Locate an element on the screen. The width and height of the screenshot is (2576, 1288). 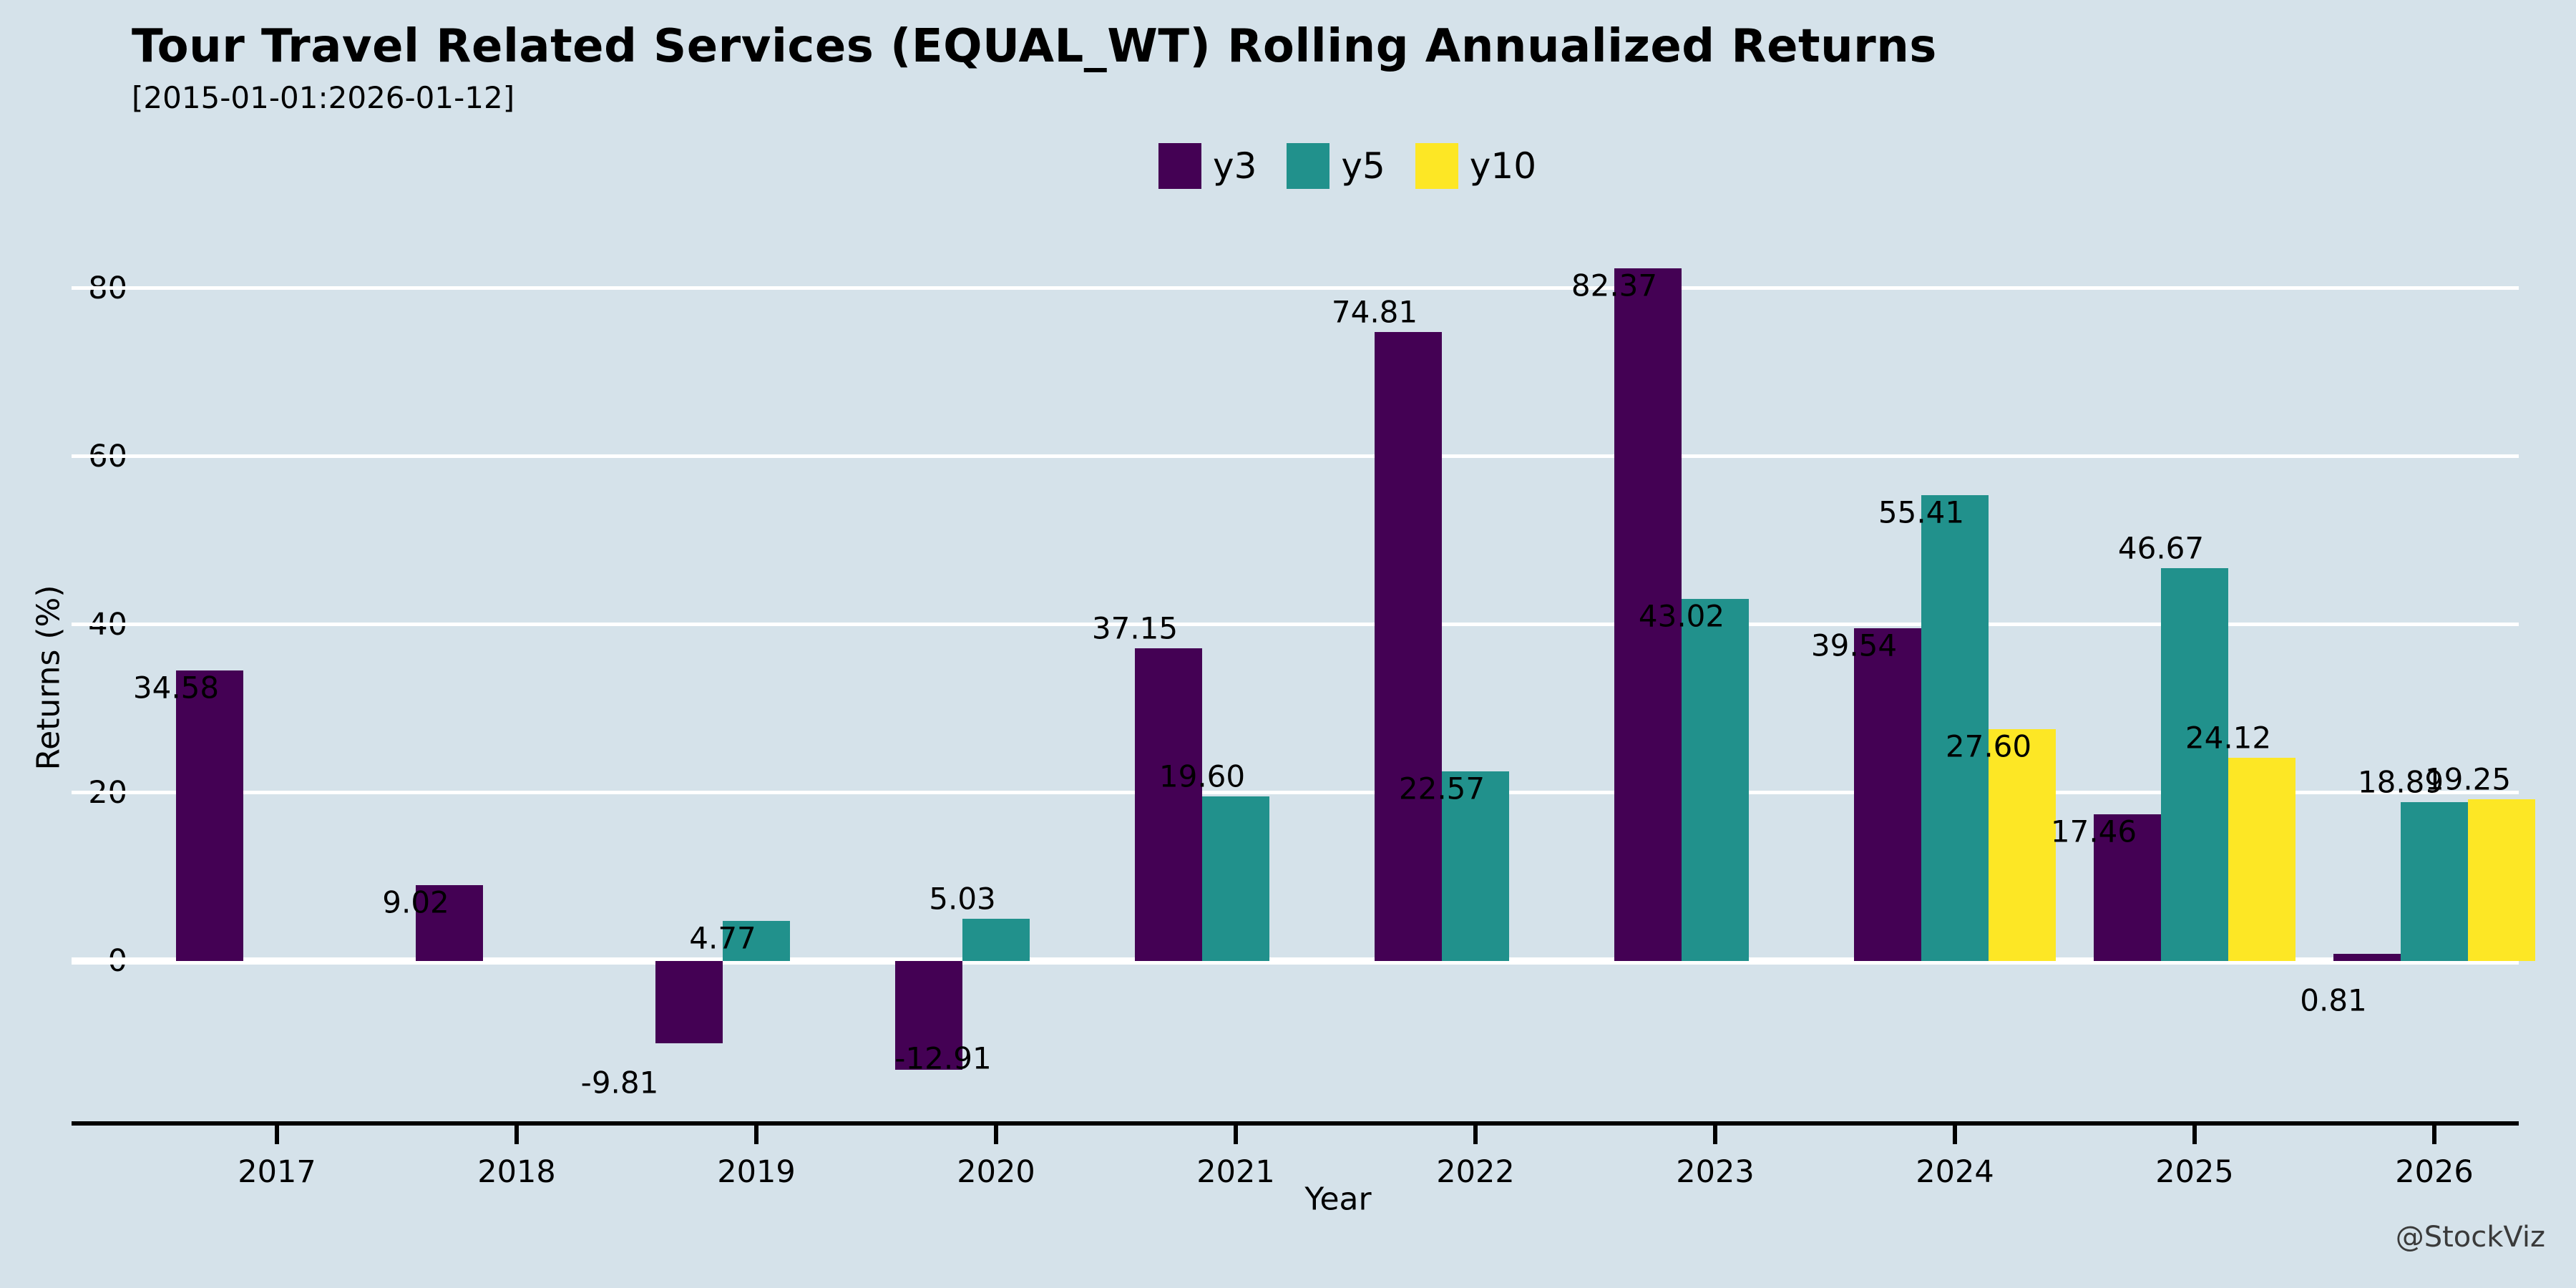
legend-item-y10: y10 is located at coordinates (1475, 166).